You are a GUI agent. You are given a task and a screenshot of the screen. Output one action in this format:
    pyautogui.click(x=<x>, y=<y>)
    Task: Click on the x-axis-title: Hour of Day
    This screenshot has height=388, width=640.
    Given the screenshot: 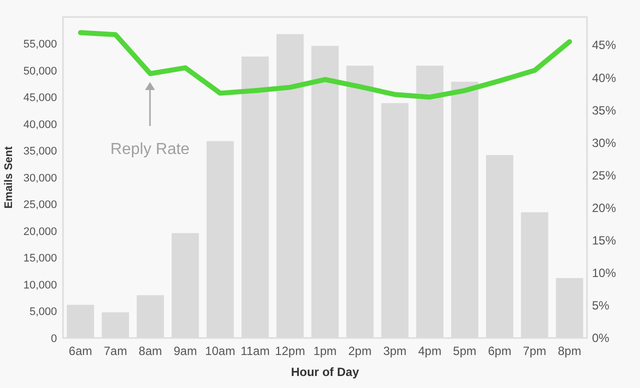 What is the action you would take?
    pyautogui.click(x=325, y=372)
    